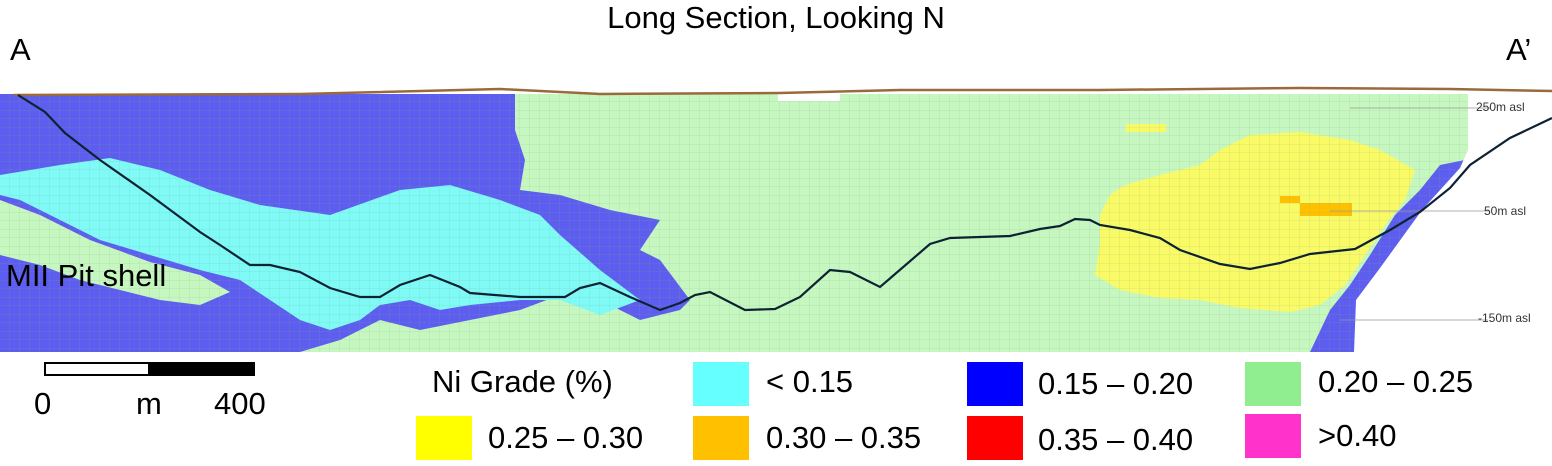 This screenshot has height=466, width=1552. What do you see at coordinates (1410, 214) in the screenshot?
I see `elevation-lines` at bounding box center [1410, 214].